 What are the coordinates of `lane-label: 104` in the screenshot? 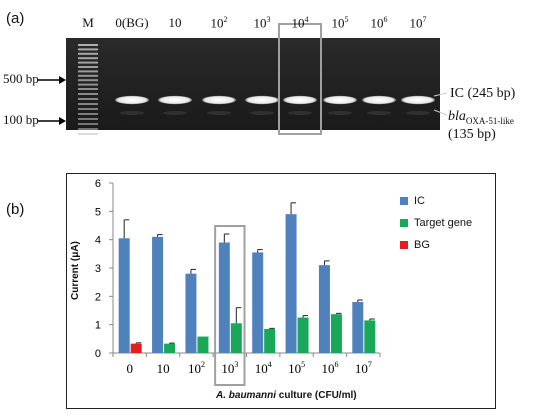 It's located at (300, 23).